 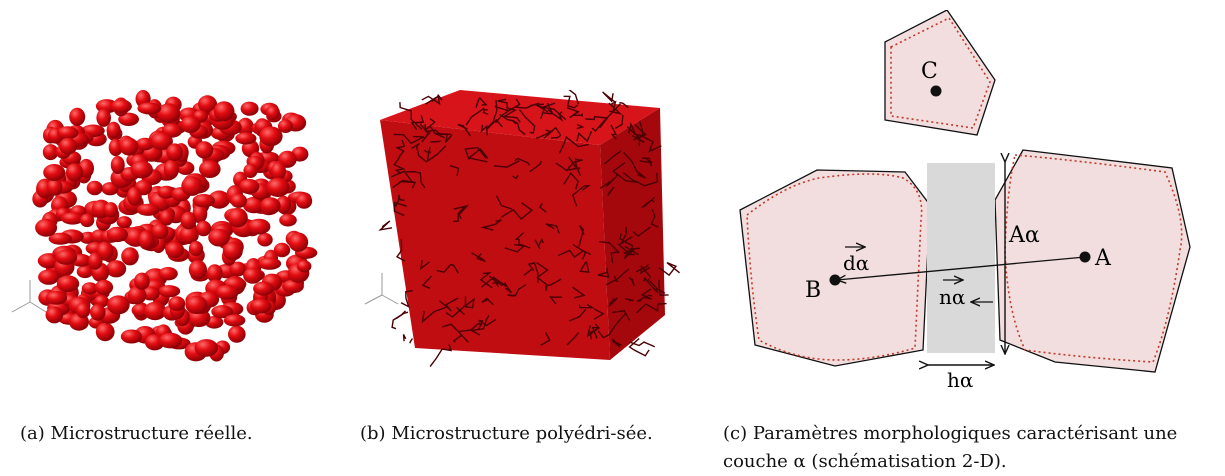 I want to click on grain-facets, so click(x=529, y=227).